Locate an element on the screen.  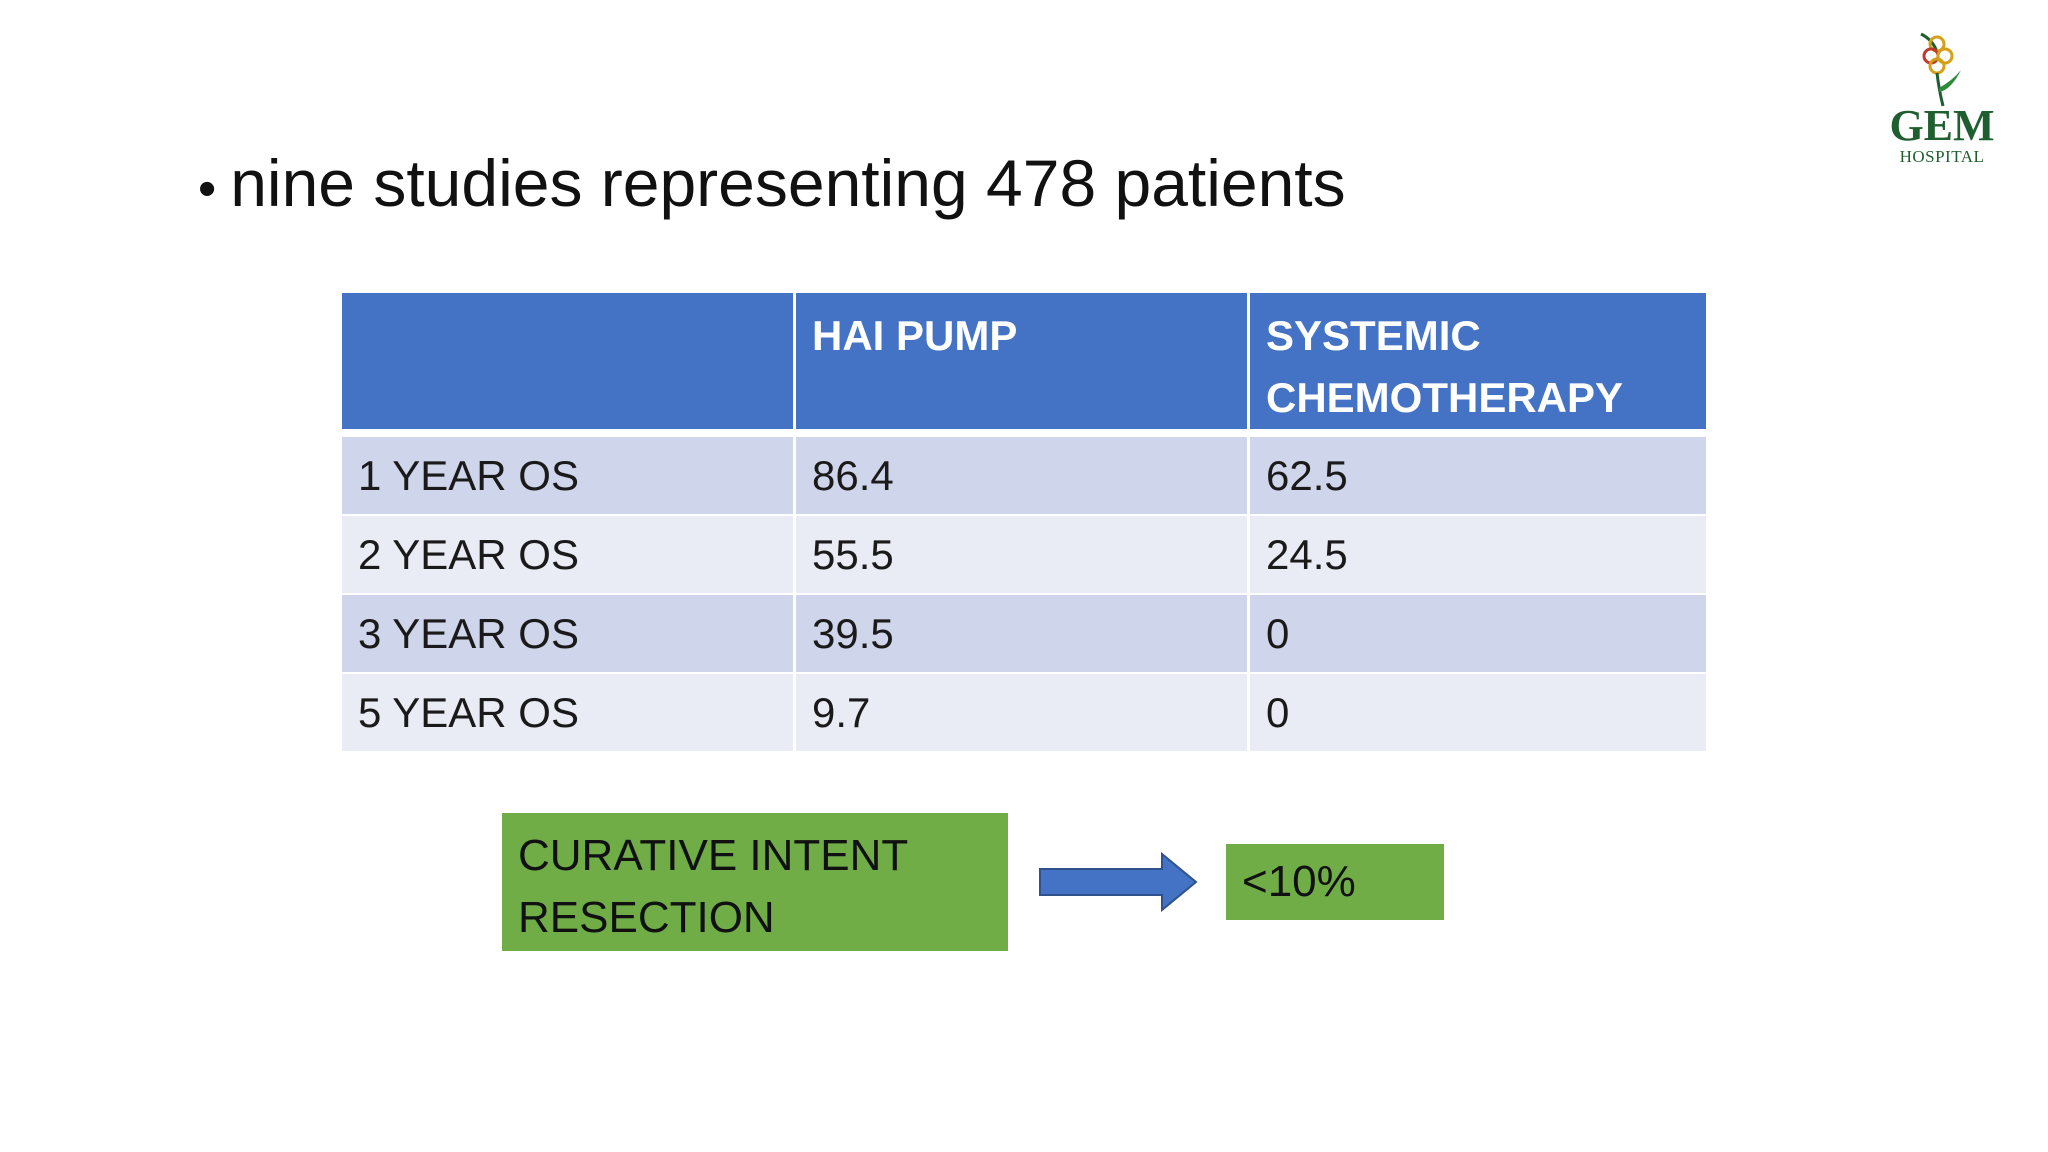
right-arrow-icon is located at coordinates (1118, 882).